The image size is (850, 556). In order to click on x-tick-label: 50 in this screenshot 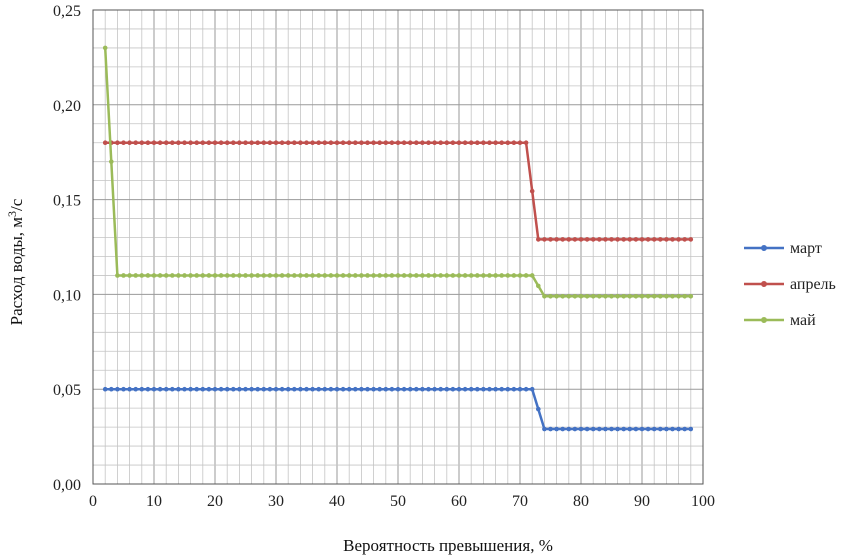, I will do `click(398, 501)`.